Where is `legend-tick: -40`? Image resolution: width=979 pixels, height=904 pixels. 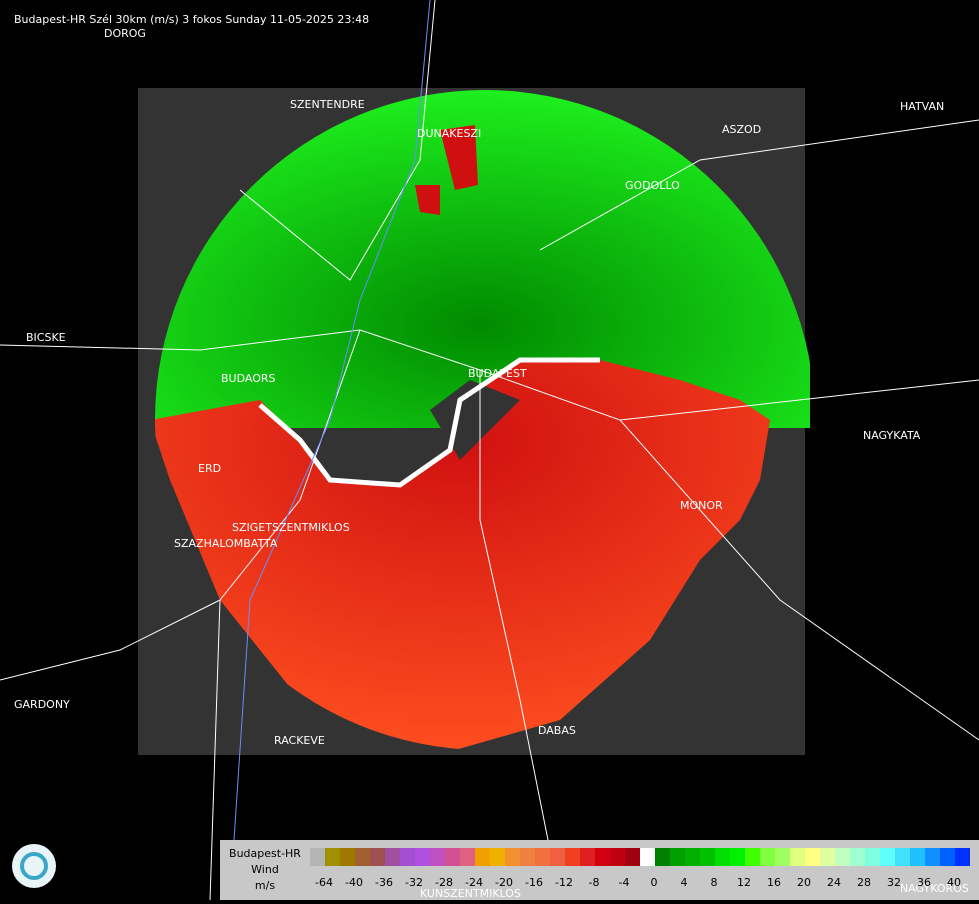
legend-tick: -40 is located at coordinates (354, 882).